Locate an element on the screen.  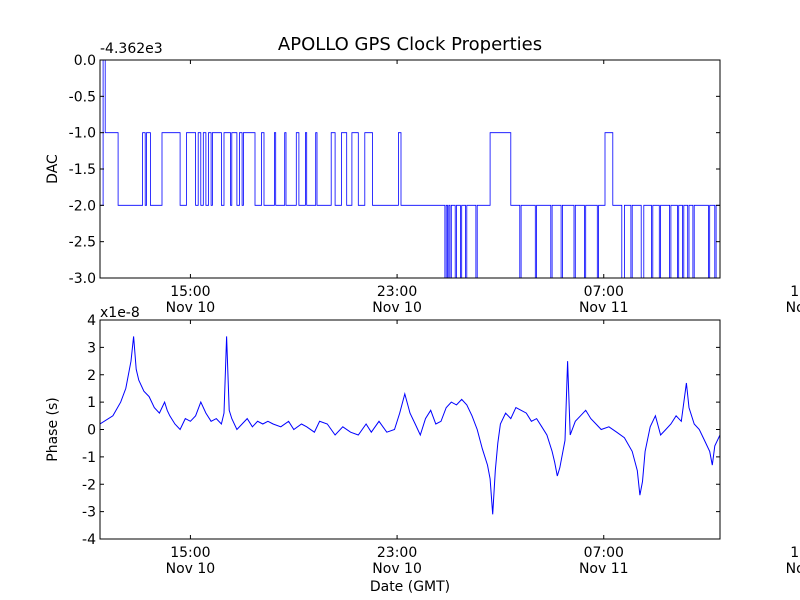
phase-ytick-label: 1 is located at coordinates (91, 403).